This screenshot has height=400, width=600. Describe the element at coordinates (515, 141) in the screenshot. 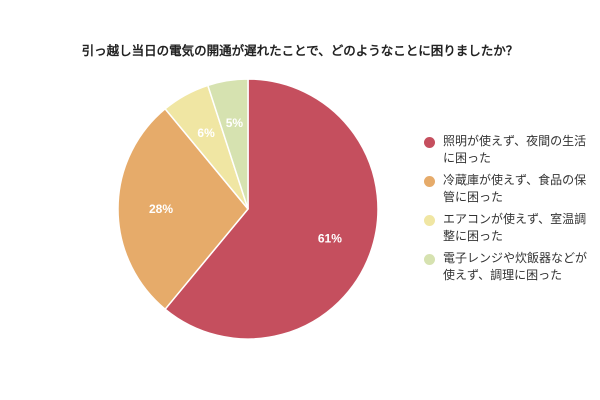

I see `legend-label-line: 照明が使えず、夜間の生活` at that location.